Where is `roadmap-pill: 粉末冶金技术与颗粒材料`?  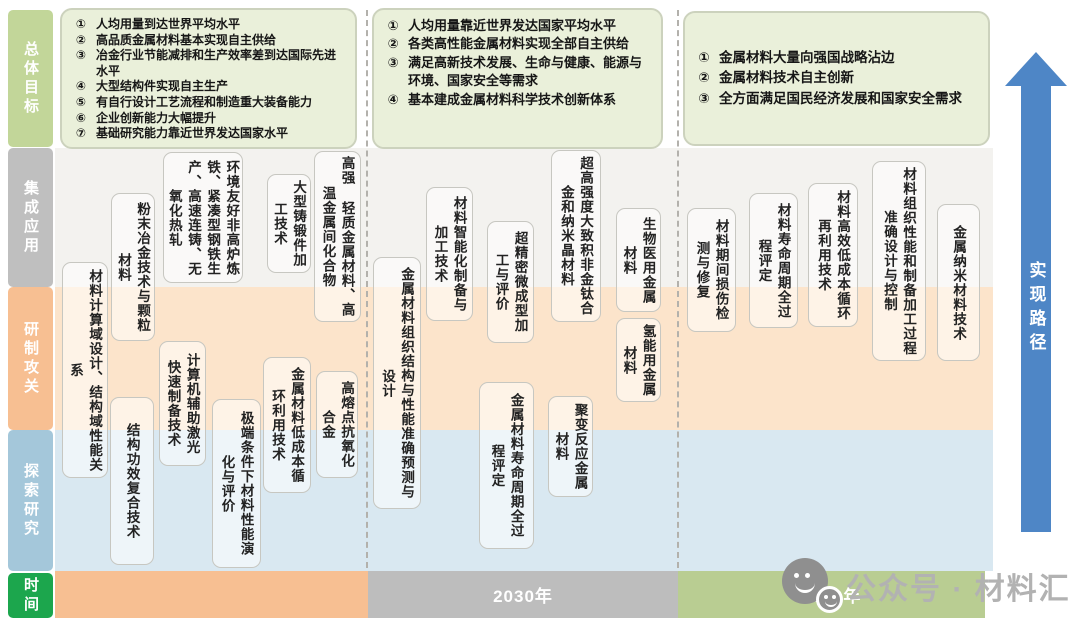 roadmap-pill: 粉末冶金技术与颗粒材料 is located at coordinates (133, 267).